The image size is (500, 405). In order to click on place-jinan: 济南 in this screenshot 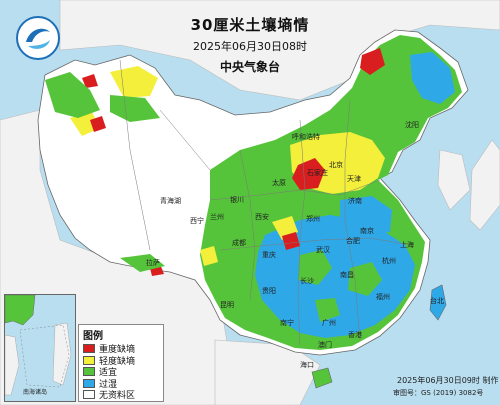, I will do `click(355, 201)`.